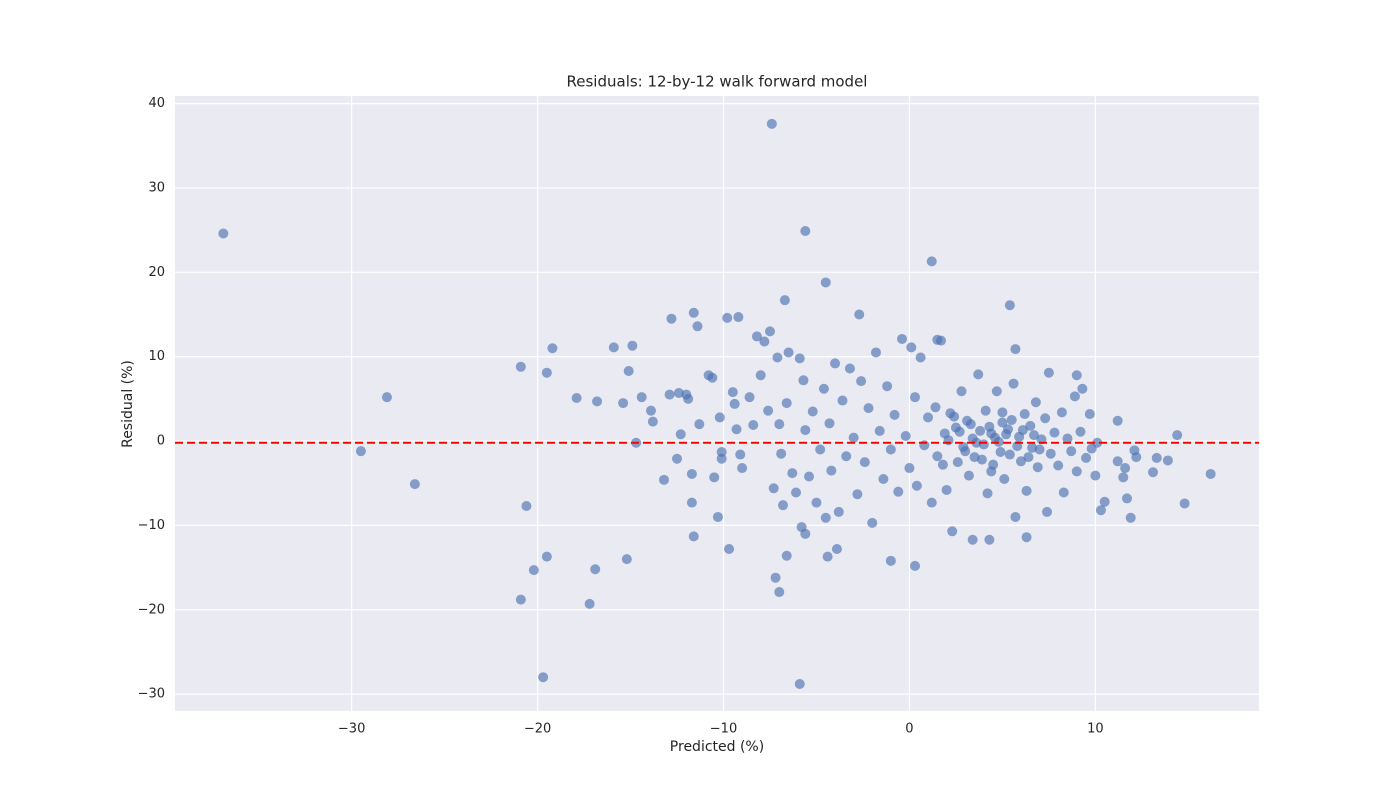 The height and width of the screenshot is (804, 1400). What do you see at coordinates (151, 525) in the screenshot?
I see `y-tick-label: −10` at bounding box center [151, 525].